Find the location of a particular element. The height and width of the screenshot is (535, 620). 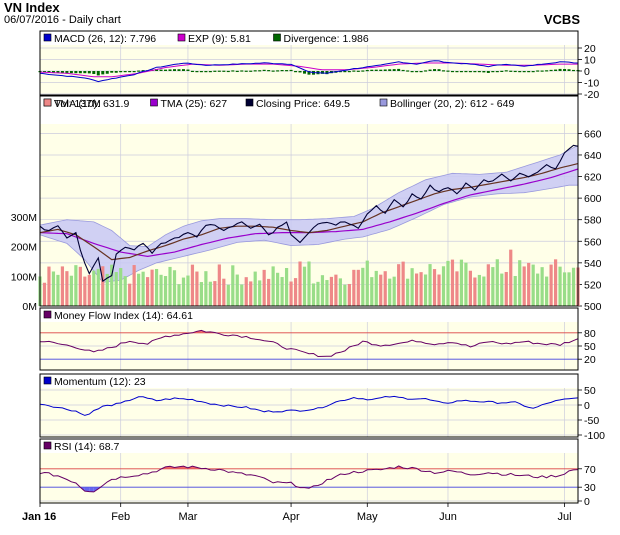

price-legend-label: TMA (10): 631.9 is located at coordinates (91, 104).